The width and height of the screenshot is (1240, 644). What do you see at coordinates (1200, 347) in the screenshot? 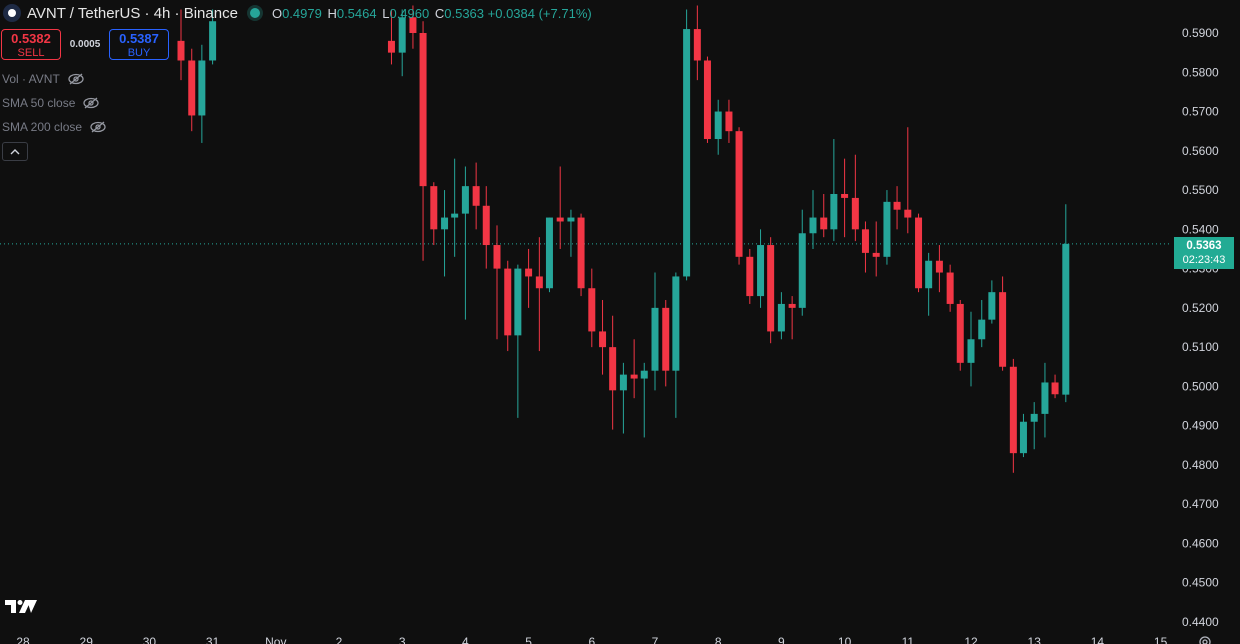
I see `price-tick-label: 0.5100` at bounding box center [1200, 347].